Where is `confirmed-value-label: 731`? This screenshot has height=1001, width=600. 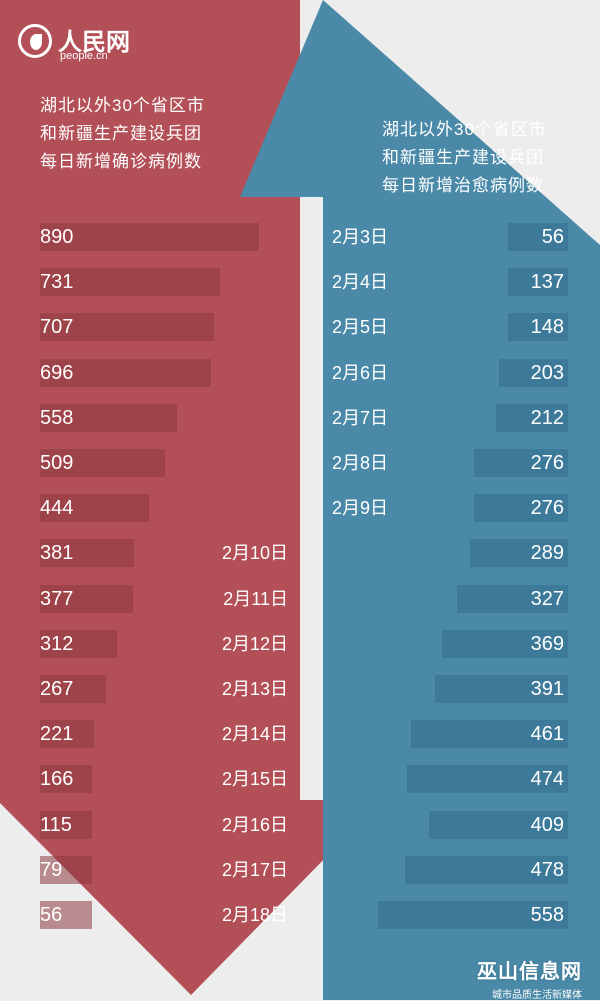
confirmed-value-label: 731 is located at coordinates (57, 282).